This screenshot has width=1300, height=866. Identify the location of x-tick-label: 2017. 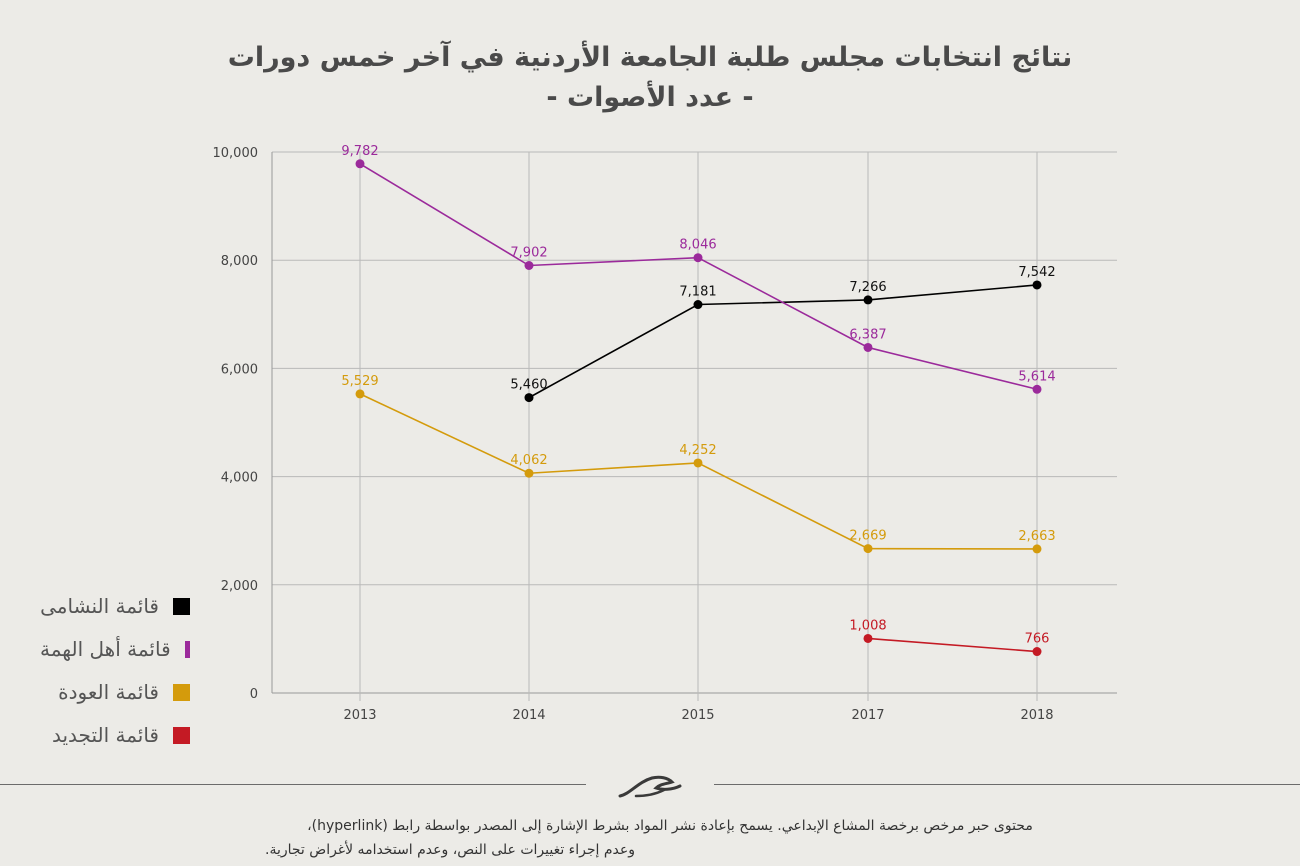
(867, 715).